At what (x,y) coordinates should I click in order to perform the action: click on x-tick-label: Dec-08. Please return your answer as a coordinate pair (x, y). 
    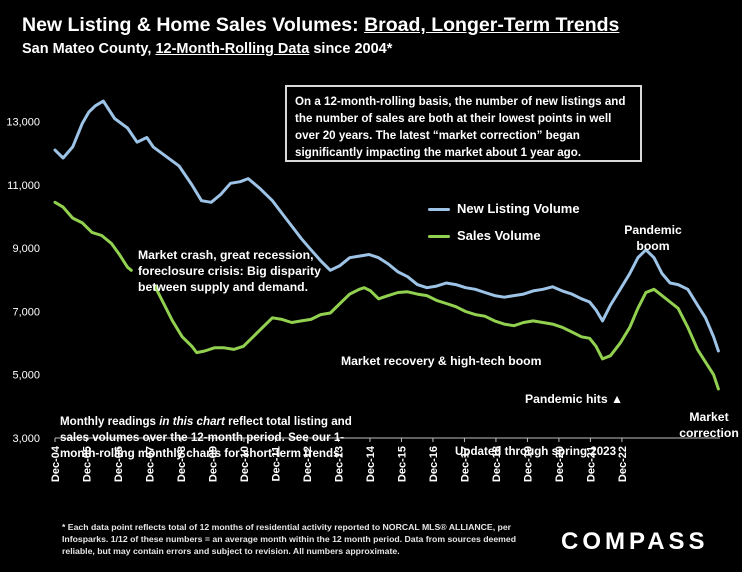
    Looking at the image, I should click on (182, 464).